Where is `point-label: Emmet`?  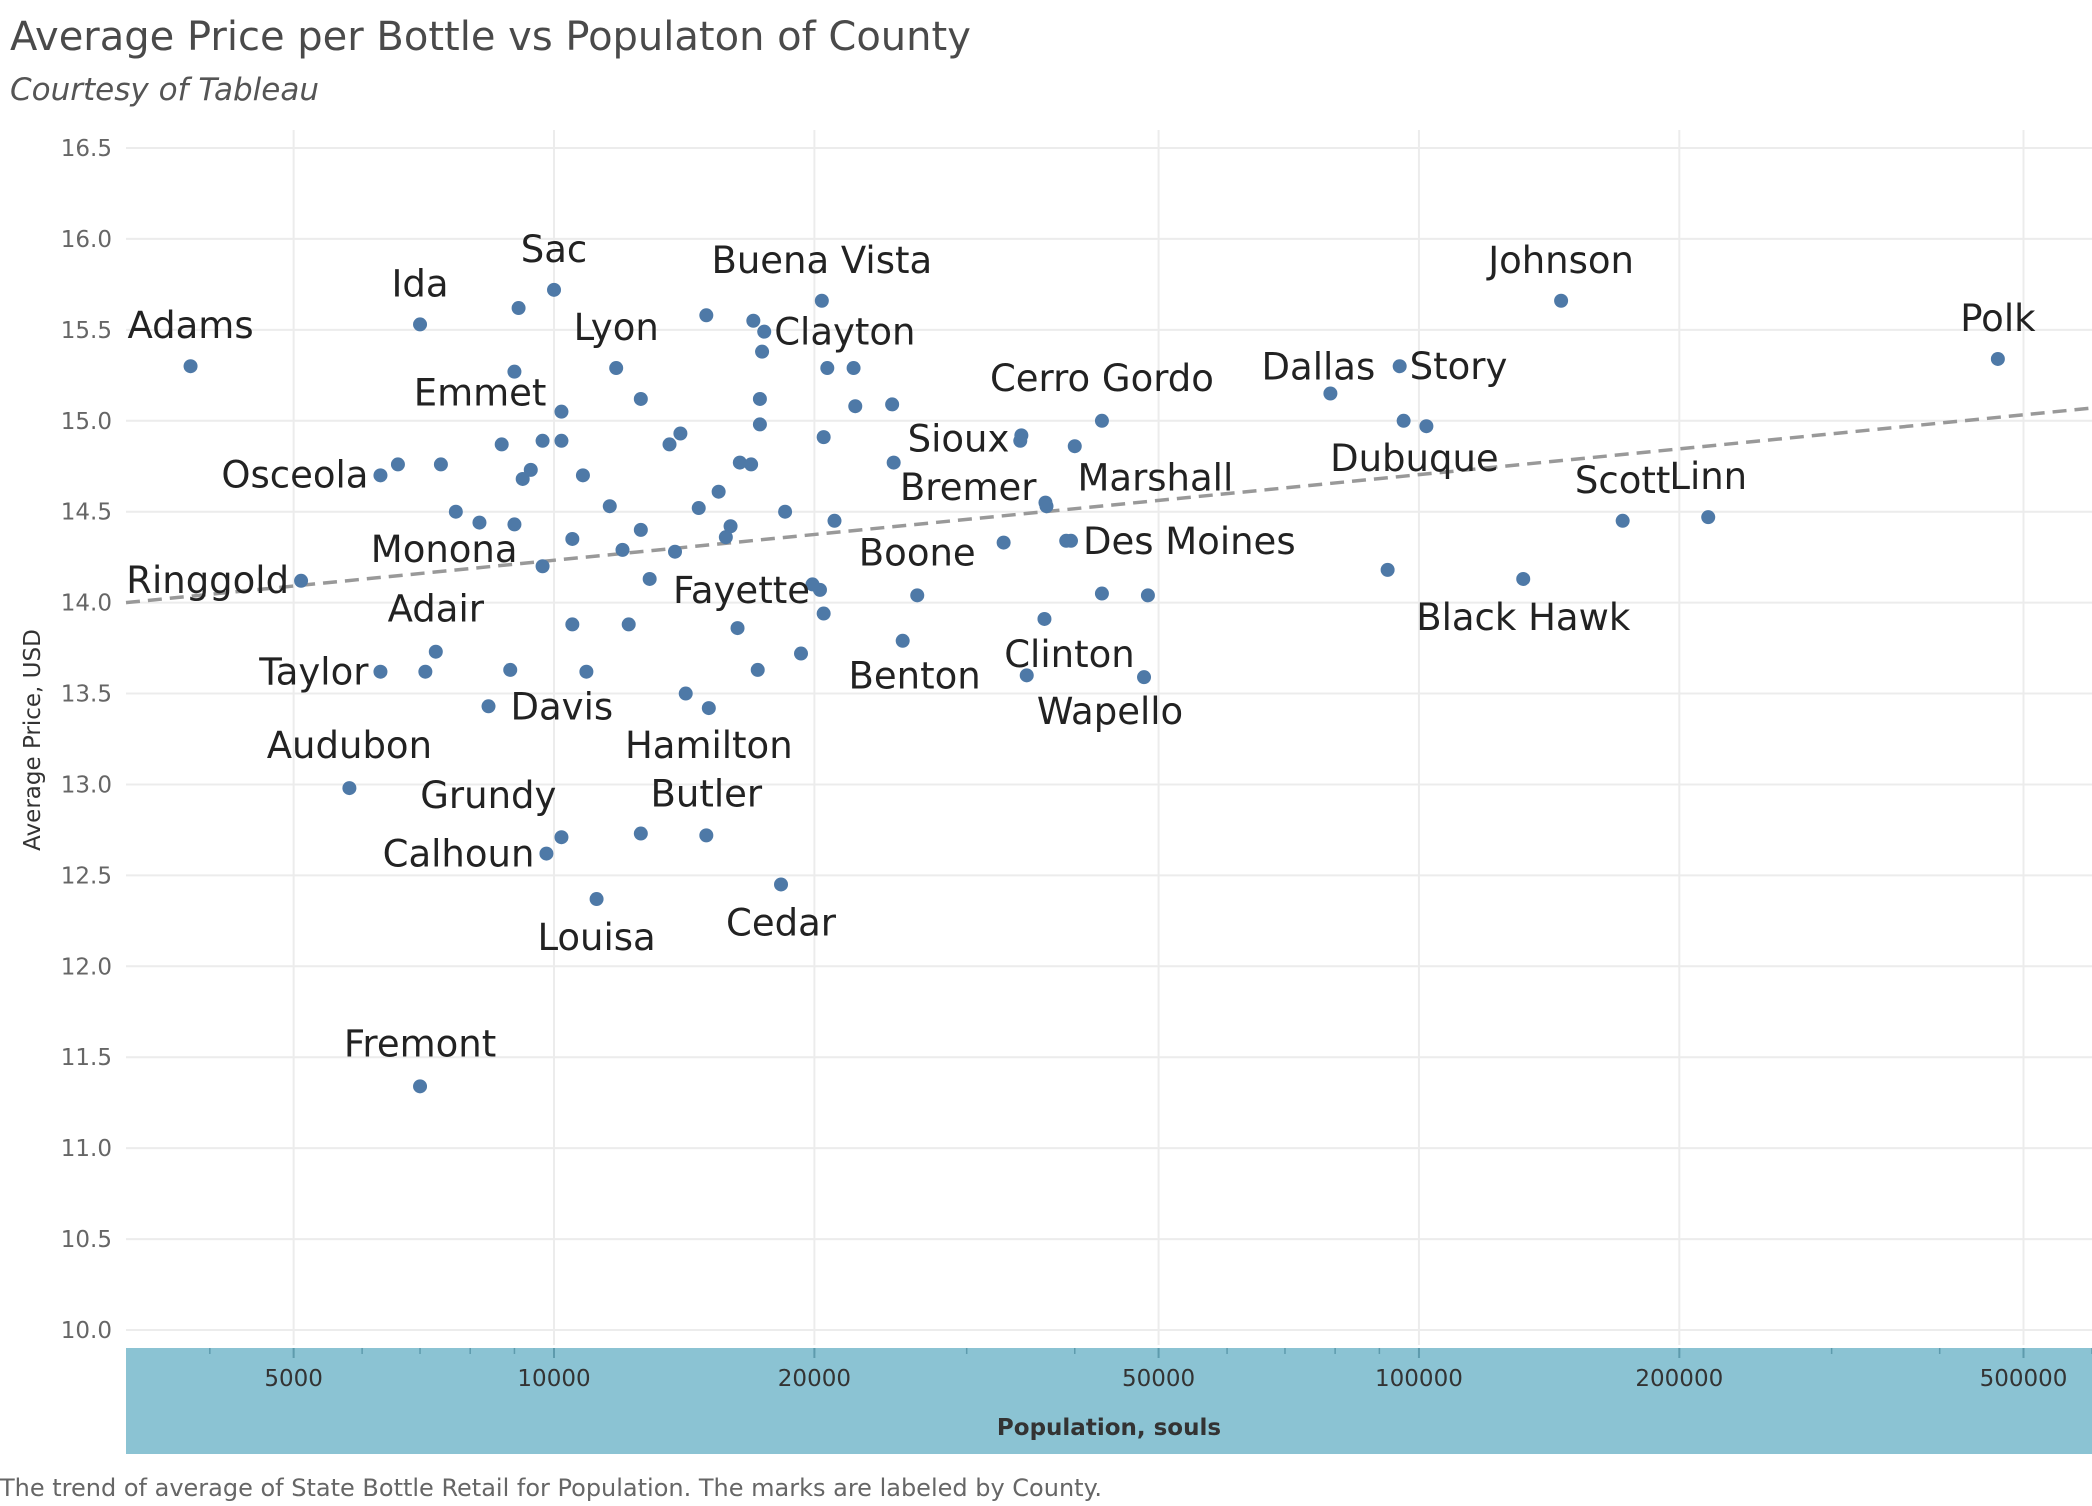 point-label: Emmet is located at coordinates (480, 393).